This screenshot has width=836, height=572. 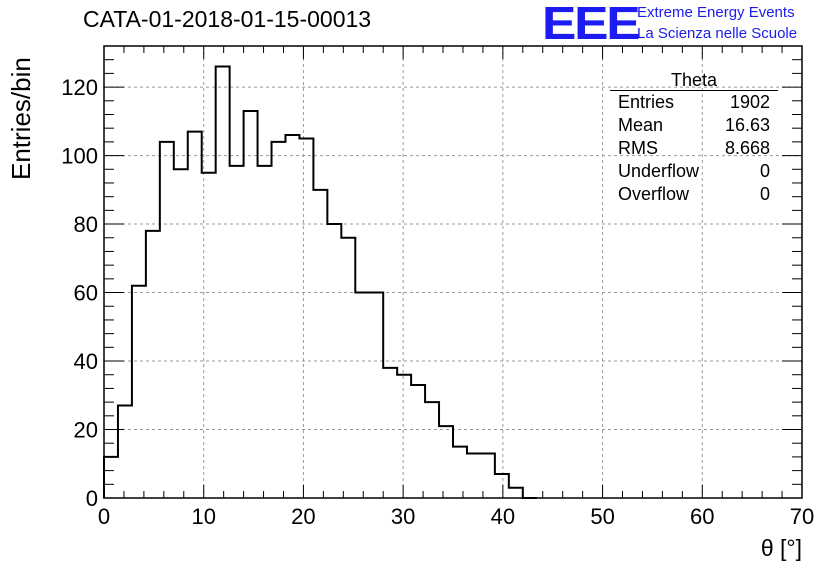 I want to click on stats-row-underflow: Underflow 0, so click(x=694, y=171).